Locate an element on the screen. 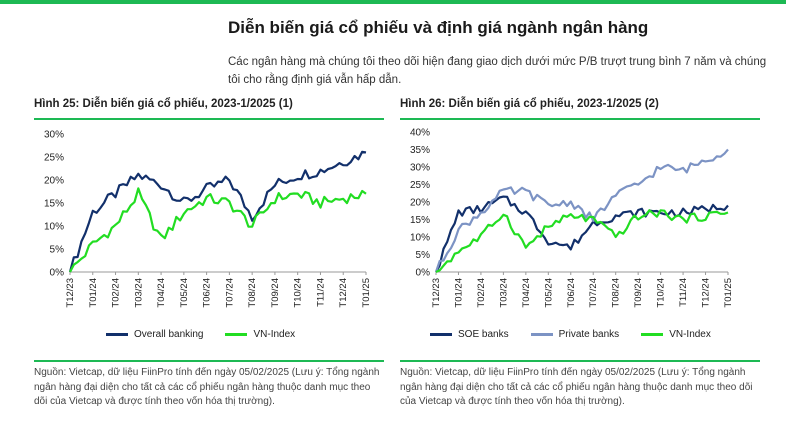 This screenshot has height=429, width=786. legend-item: Private banks is located at coordinates (575, 334).